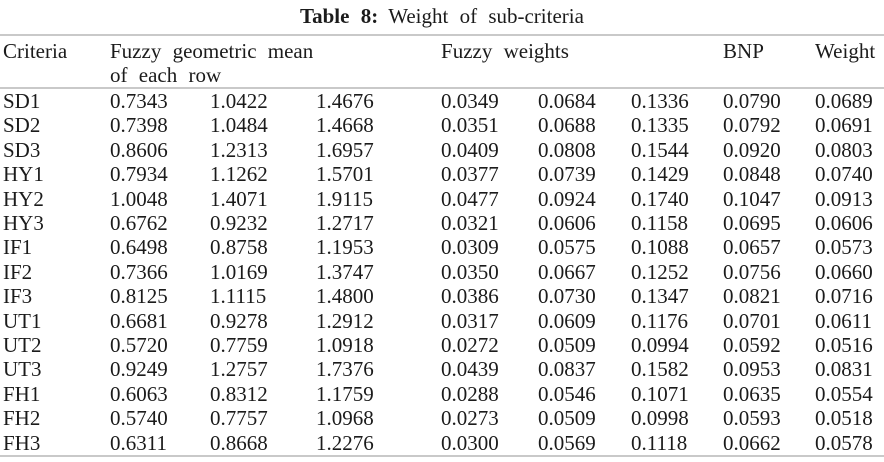 The image size is (884, 462). What do you see at coordinates (660, 345) in the screenshot?
I see `fw-upper-cell: 0.0994` at bounding box center [660, 345].